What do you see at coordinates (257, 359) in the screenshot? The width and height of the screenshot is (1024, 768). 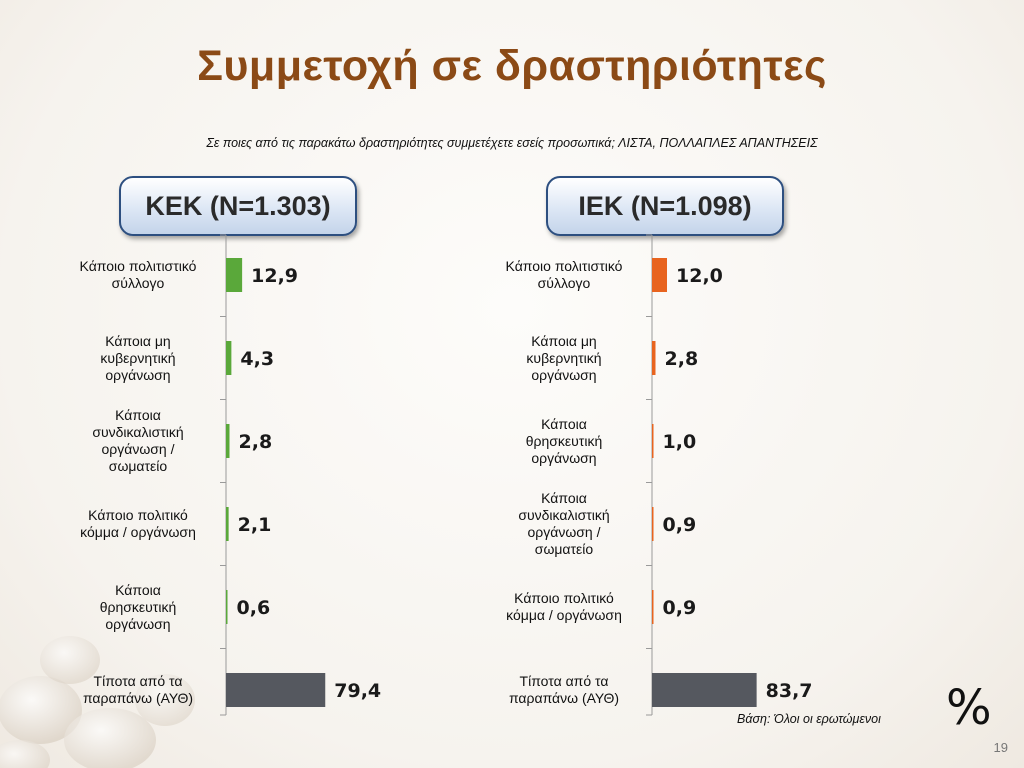 I see `data-label: 4,3` at bounding box center [257, 359].